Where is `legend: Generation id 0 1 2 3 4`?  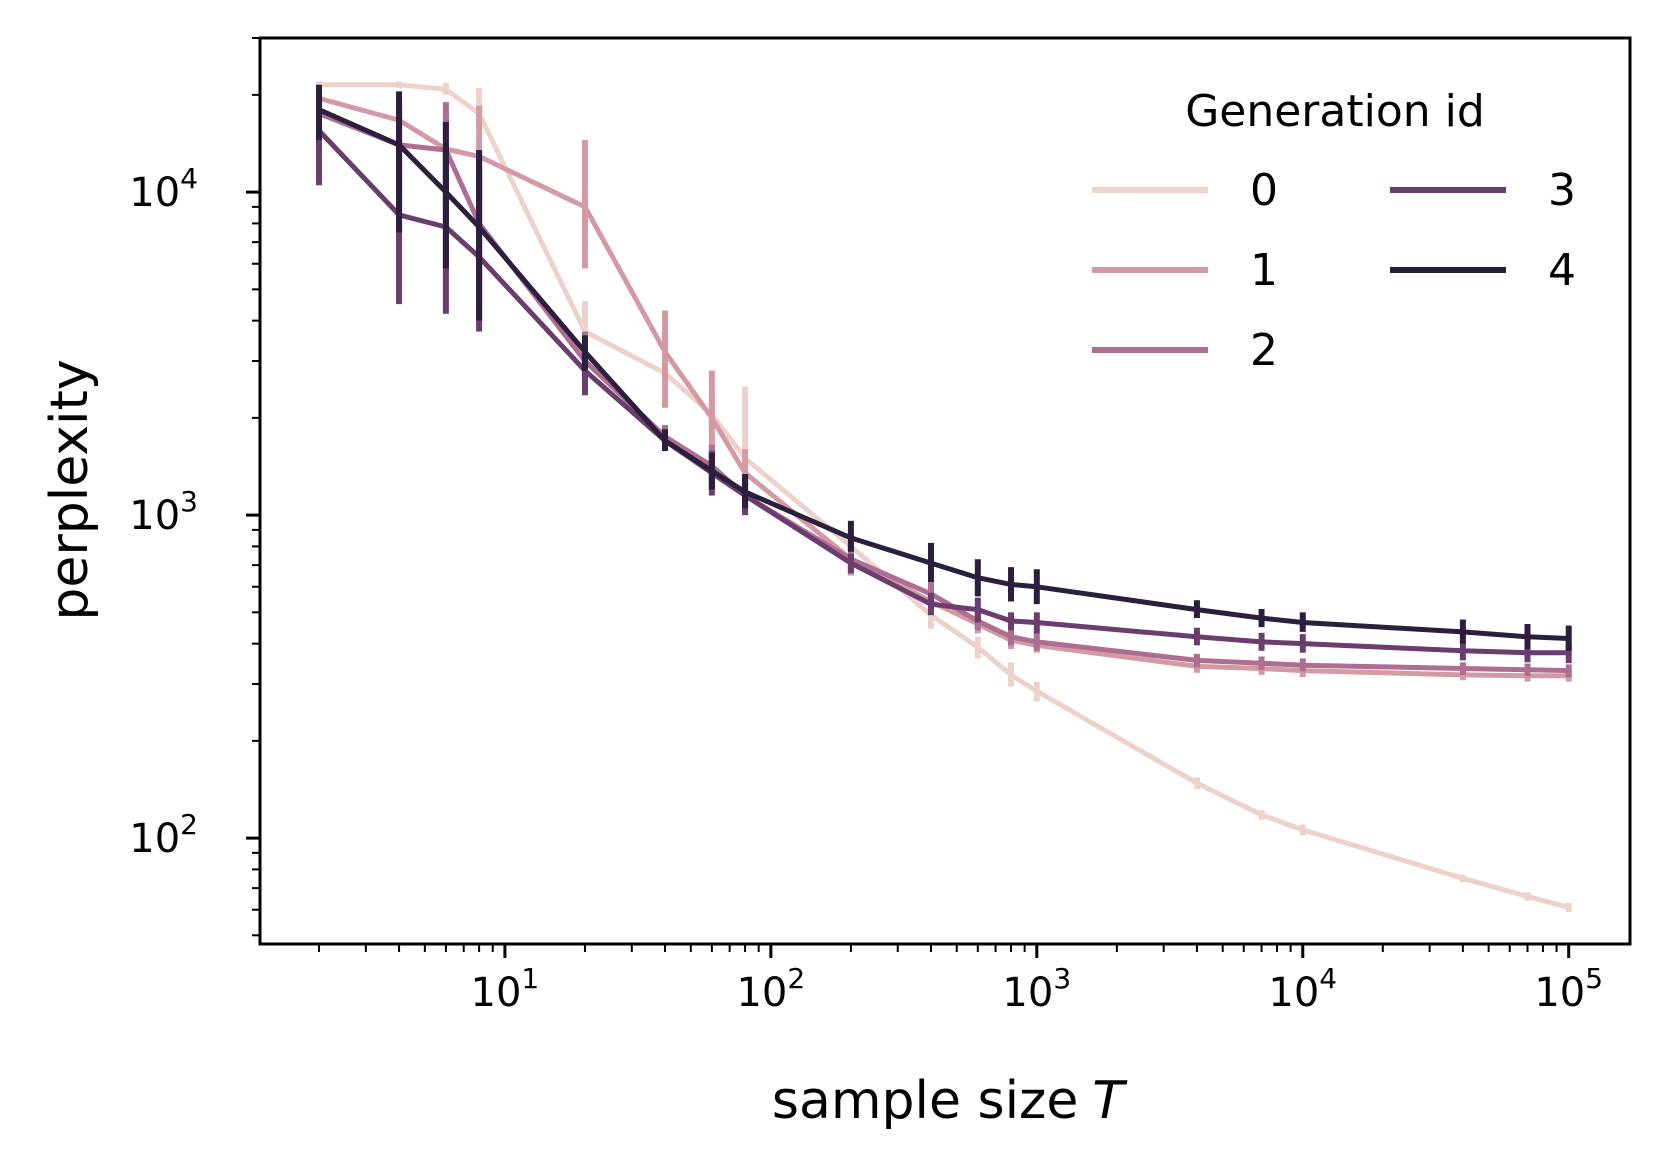 legend: Generation id 0 1 2 3 4 is located at coordinates (1334, 231).